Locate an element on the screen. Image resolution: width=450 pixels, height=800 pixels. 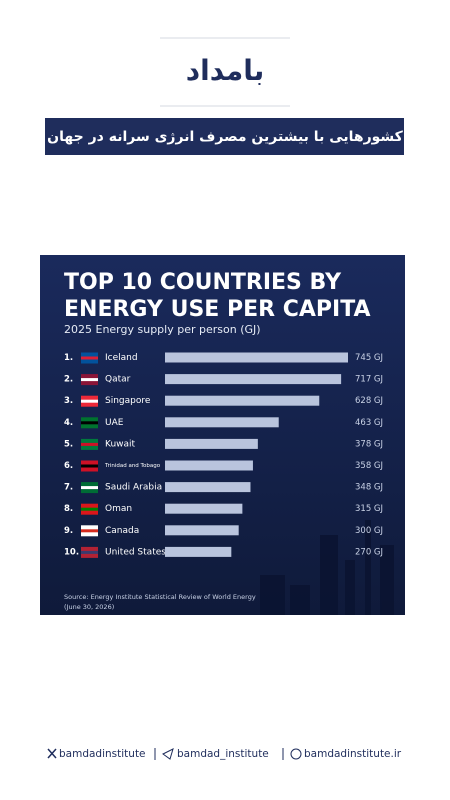
value-label: 358 GJ is located at coordinates (369, 466).